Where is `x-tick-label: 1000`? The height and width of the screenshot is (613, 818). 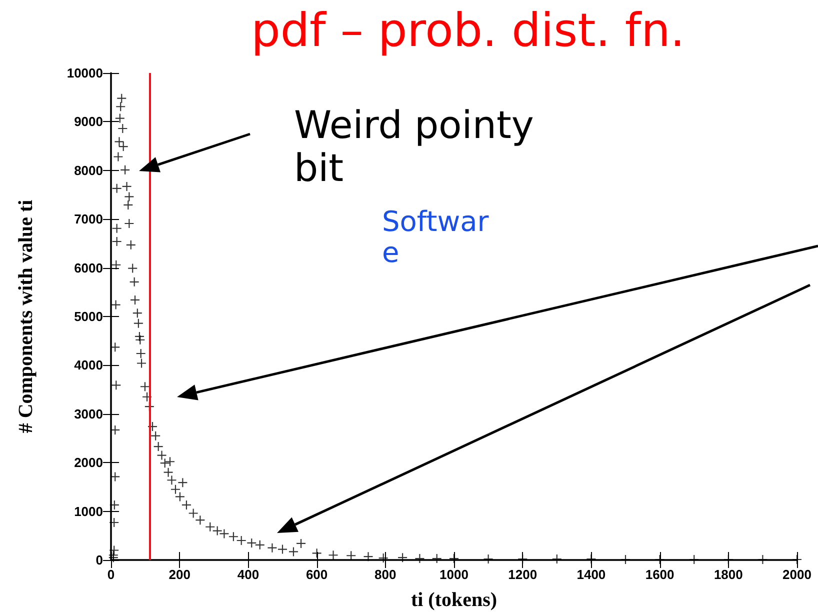
x-tick-label: 1000 is located at coordinates (454, 574).